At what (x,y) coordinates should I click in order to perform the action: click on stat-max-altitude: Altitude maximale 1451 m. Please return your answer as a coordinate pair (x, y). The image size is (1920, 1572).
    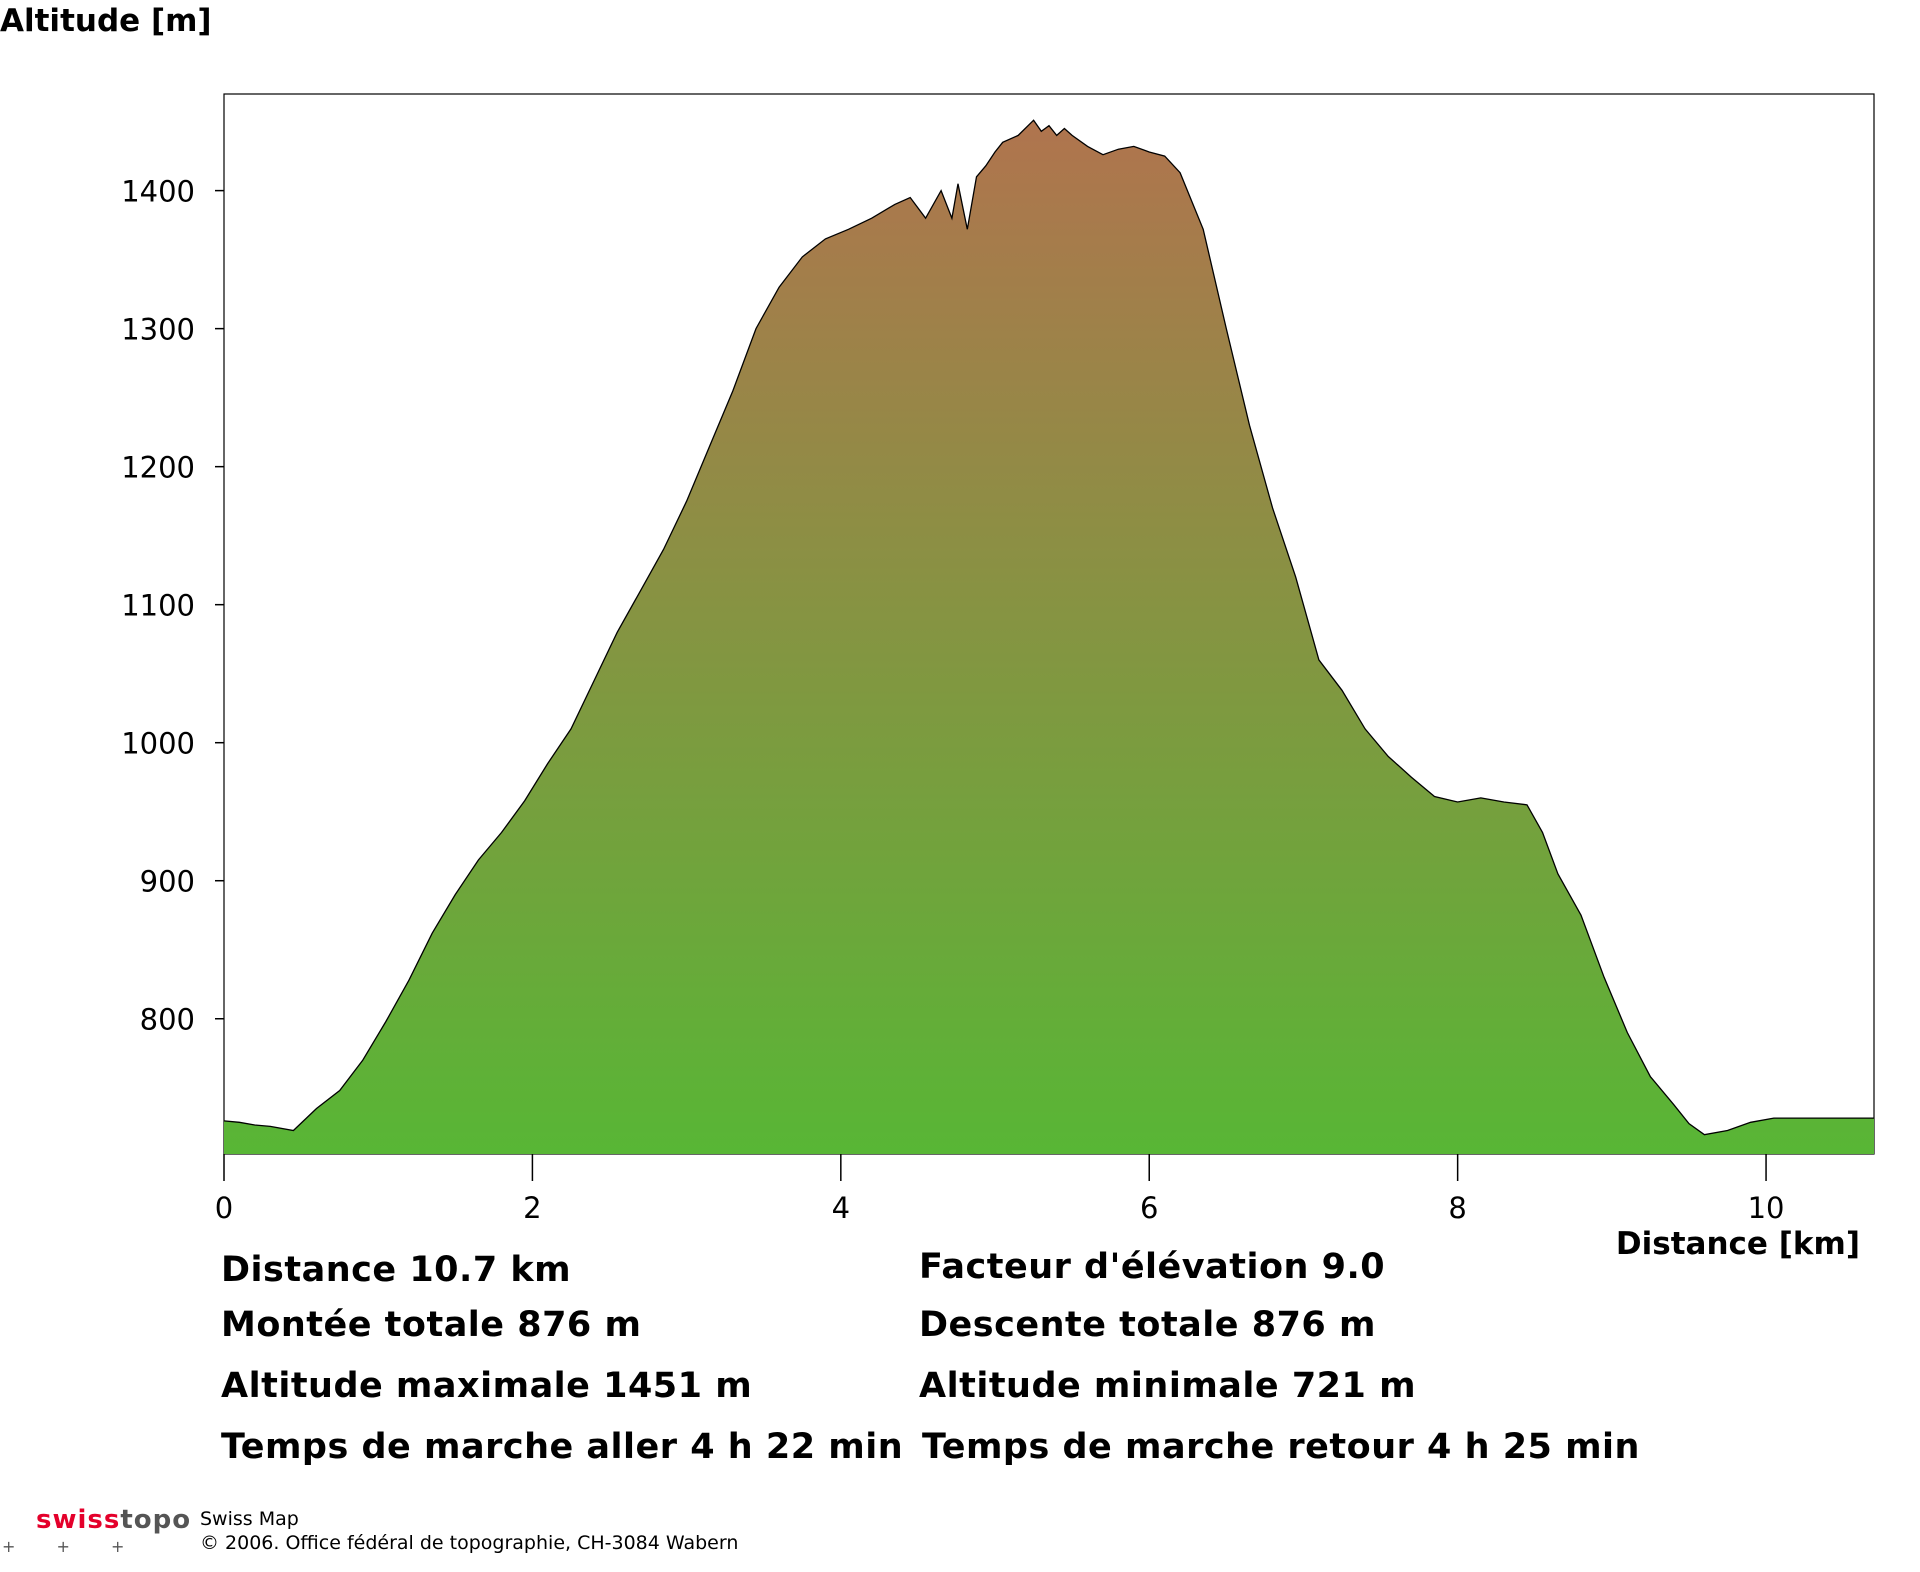
    Looking at the image, I should click on (487, 1386).